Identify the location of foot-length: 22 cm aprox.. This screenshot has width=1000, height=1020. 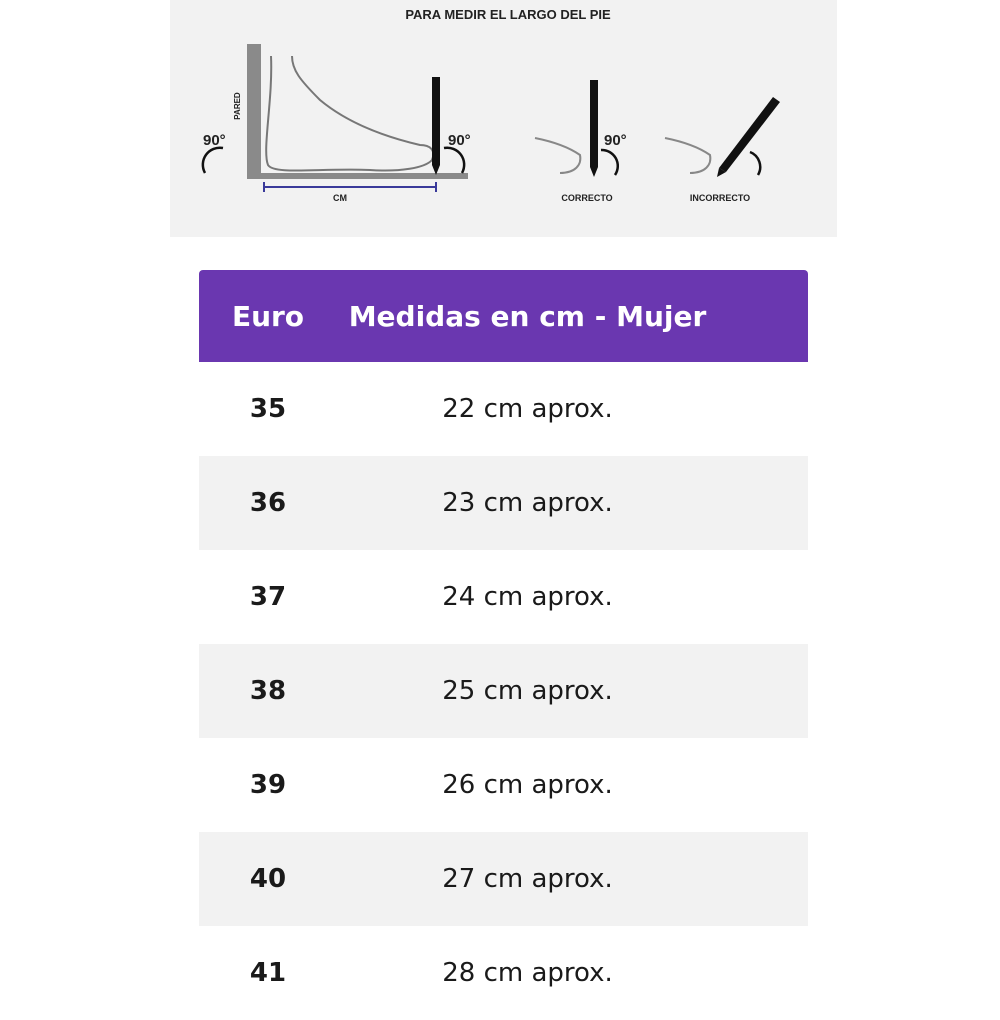
(527, 409).